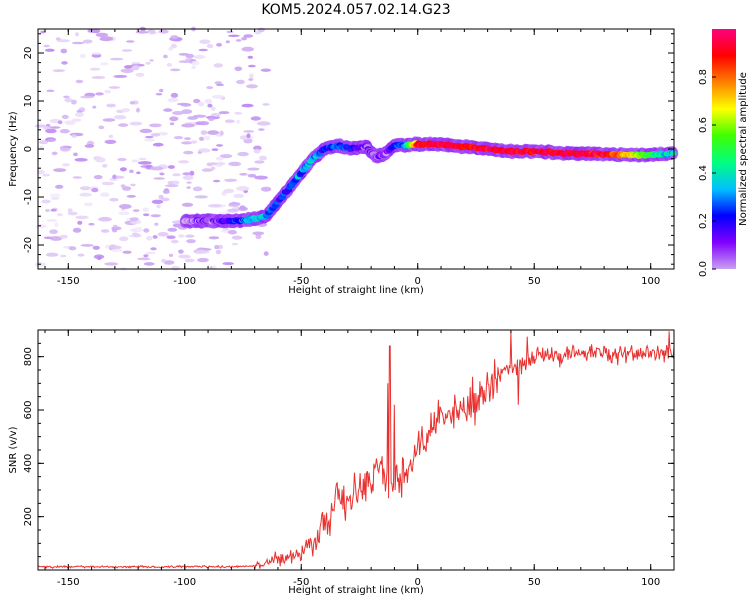 This screenshot has width=750, height=600. Describe the element at coordinates (534, 281) in the screenshot. I see `x-tick-label: 50` at that location.